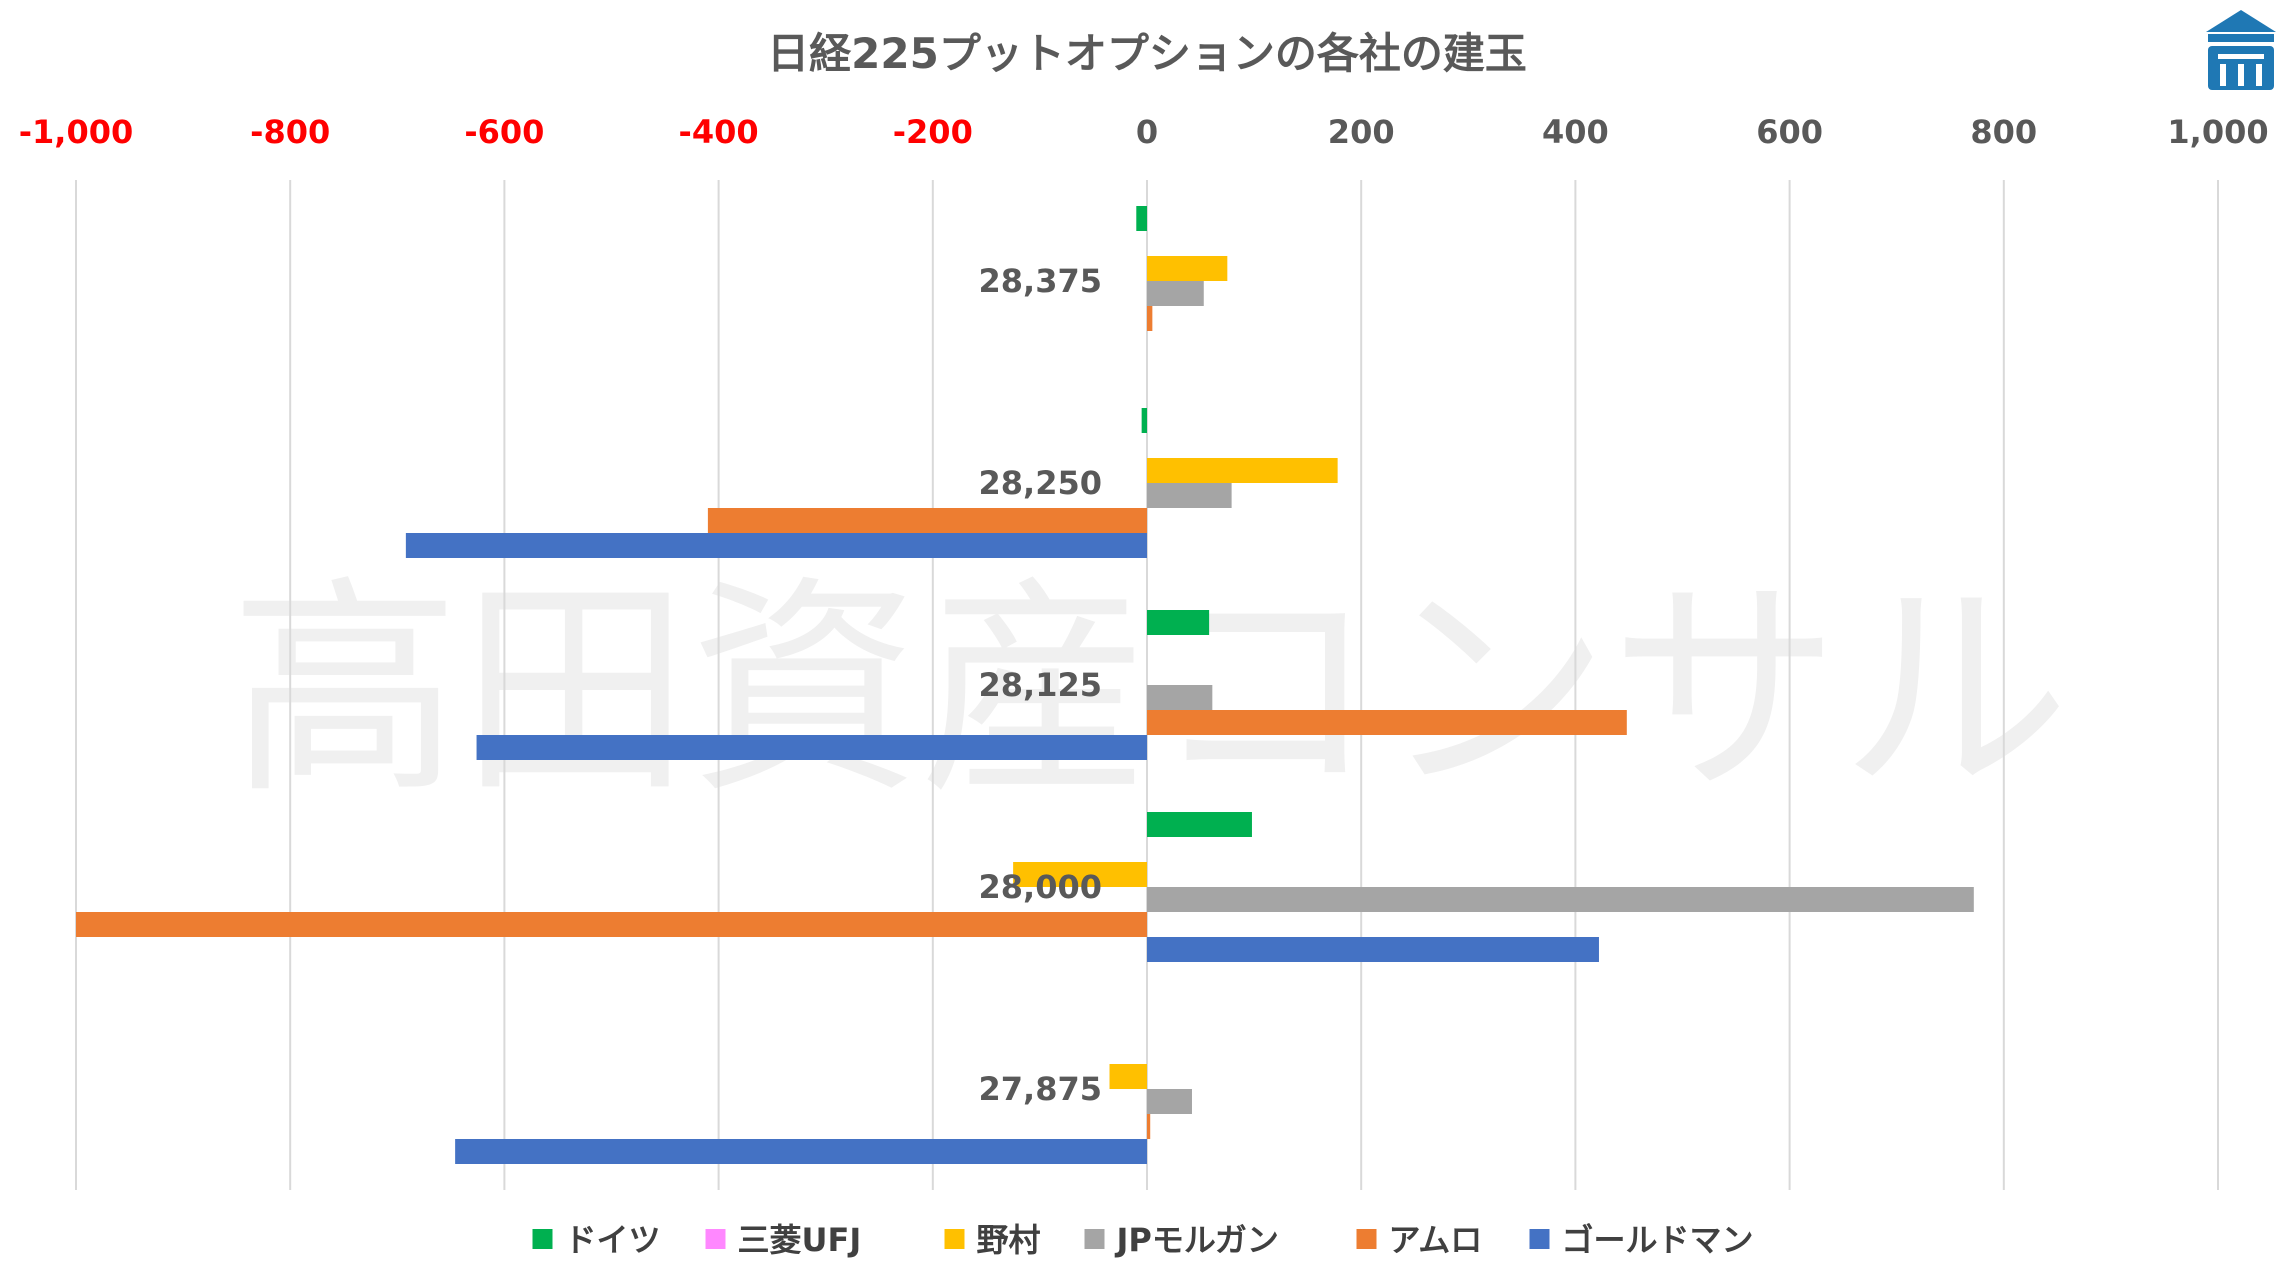 This screenshot has height=1285, width=2289. Describe the element at coordinates (504, 132) in the screenshot. I see `x-tick-label: -600` at that location.